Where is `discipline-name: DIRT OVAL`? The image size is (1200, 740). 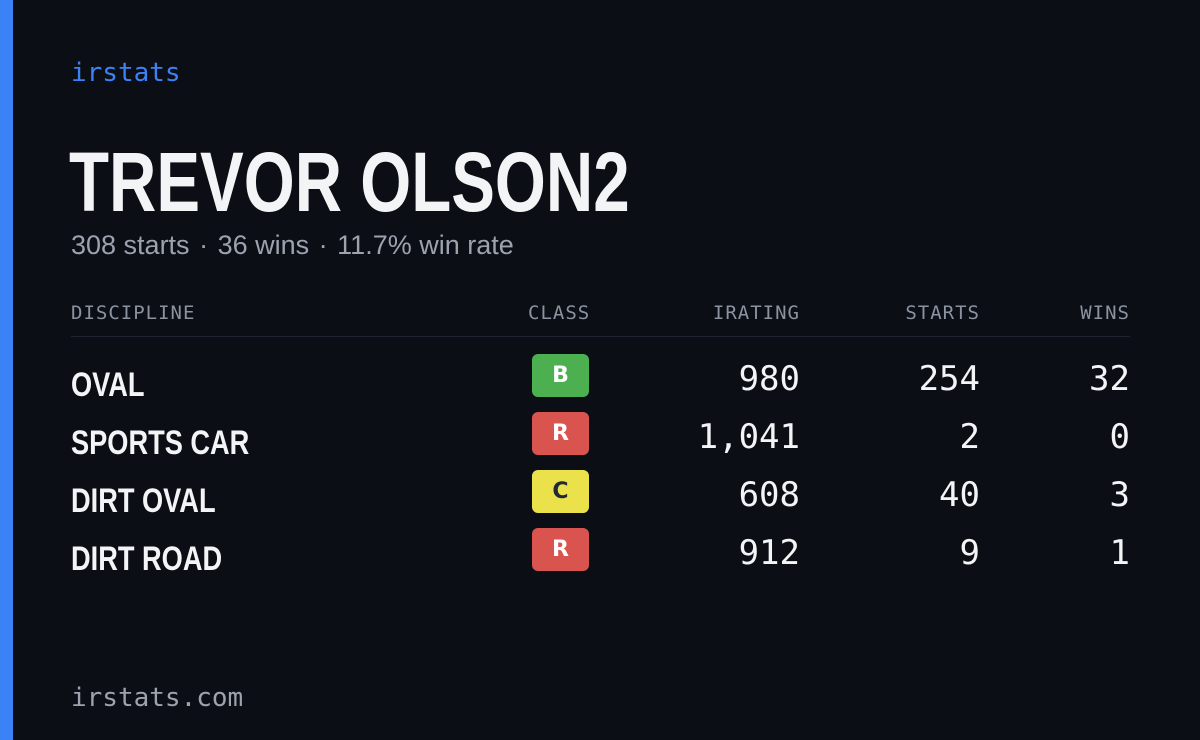
discipline-name: DIRT OVAL is located at coordinates (143, 501).